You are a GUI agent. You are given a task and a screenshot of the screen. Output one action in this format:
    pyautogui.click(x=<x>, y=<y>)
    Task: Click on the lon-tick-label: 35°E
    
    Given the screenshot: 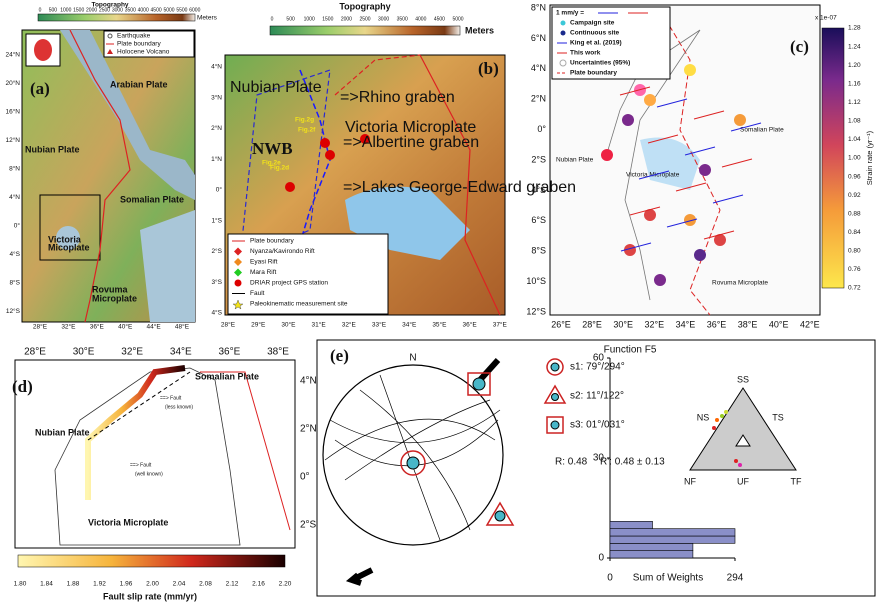 What is the action you would take?
    pyautogui.click(x=439, y=325)
    